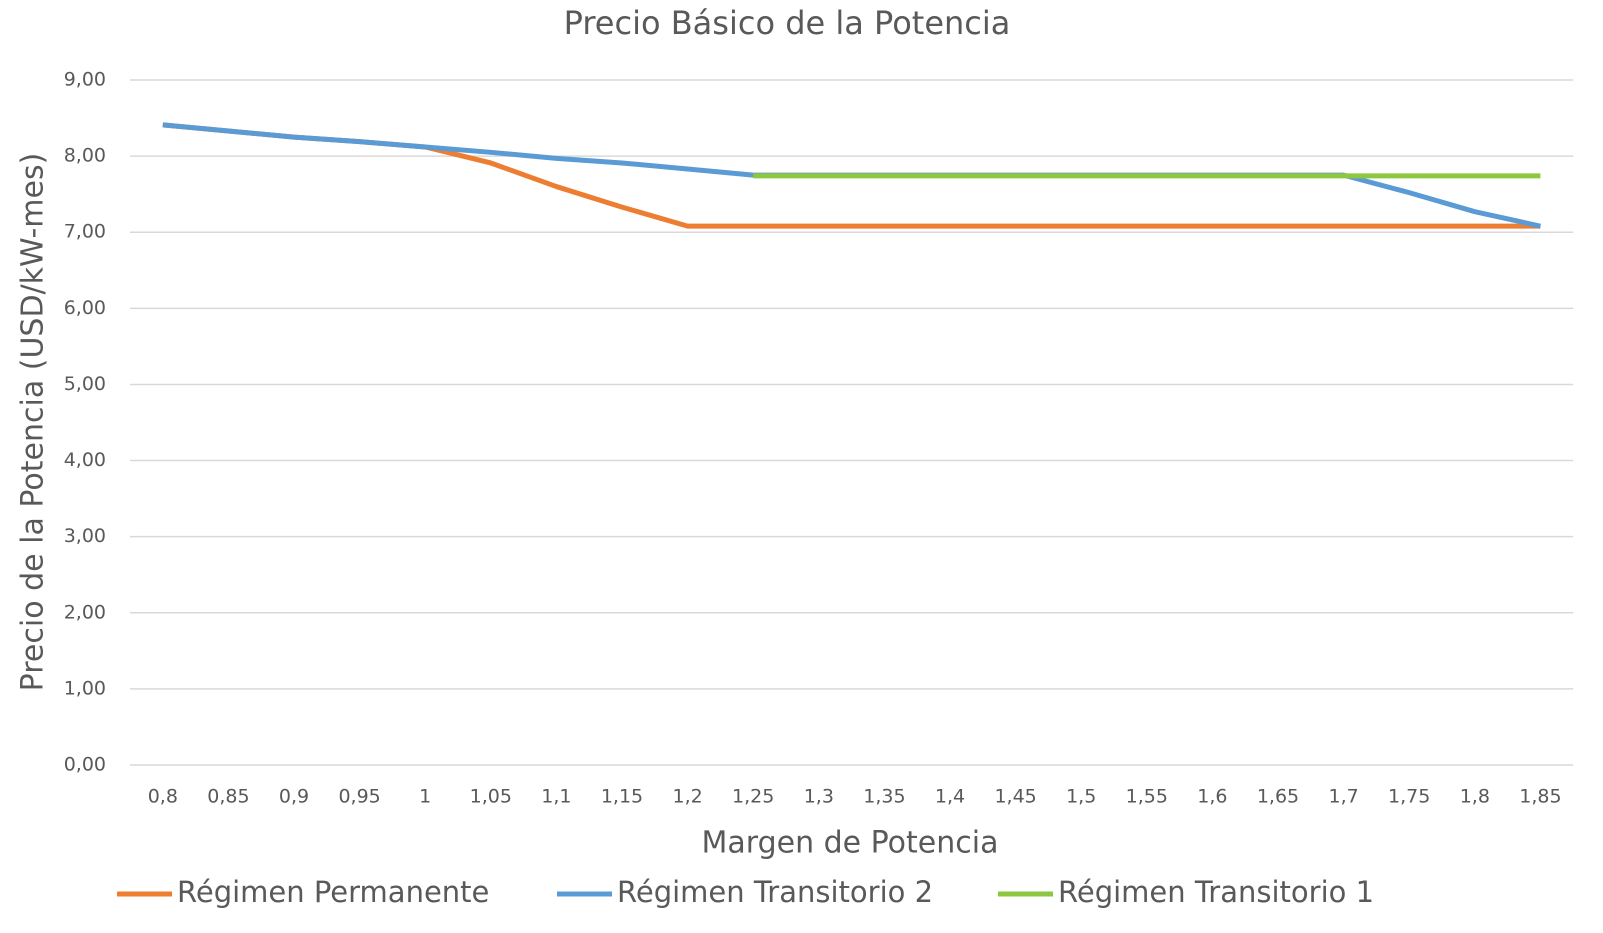  I want to click on y-tick-label: 9,00, so click(85, 80).